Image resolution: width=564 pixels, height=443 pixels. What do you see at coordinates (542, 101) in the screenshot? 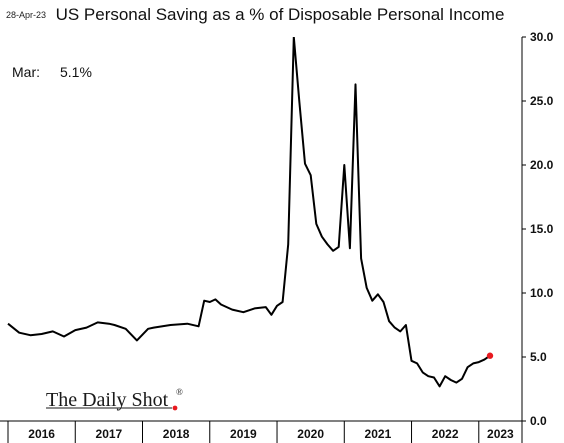
I see `y-tick-label: 25.0` at bounding box center [542, 101].